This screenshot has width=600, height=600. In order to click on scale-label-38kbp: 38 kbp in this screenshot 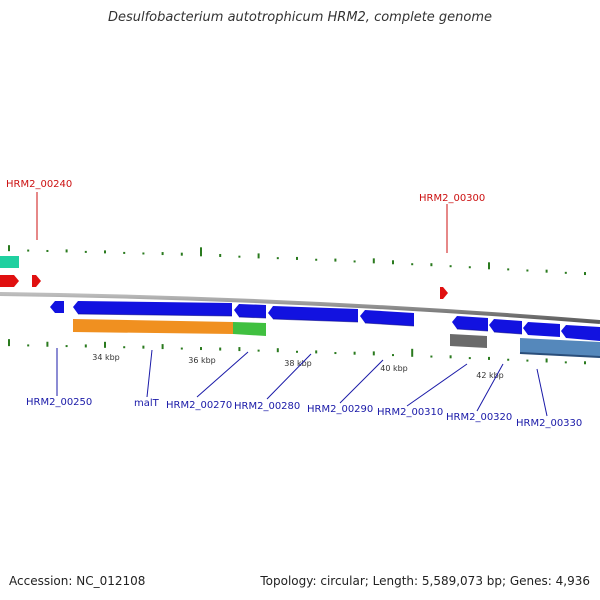, I will do `click(298, 363)`.